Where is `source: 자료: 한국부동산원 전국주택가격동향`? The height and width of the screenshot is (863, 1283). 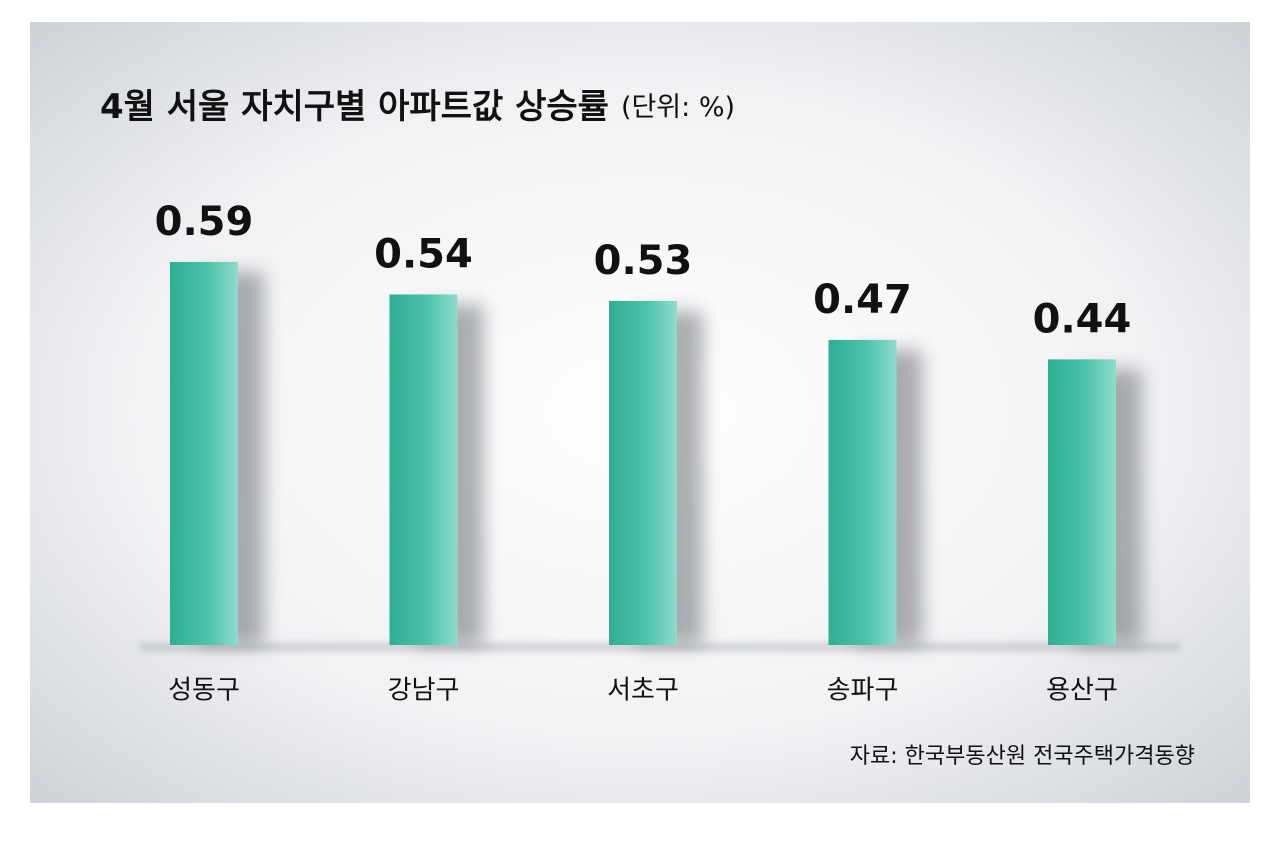 source: 자료: 한국부동산원 전국주택가격동향 is located at coordinates (1022, 756).